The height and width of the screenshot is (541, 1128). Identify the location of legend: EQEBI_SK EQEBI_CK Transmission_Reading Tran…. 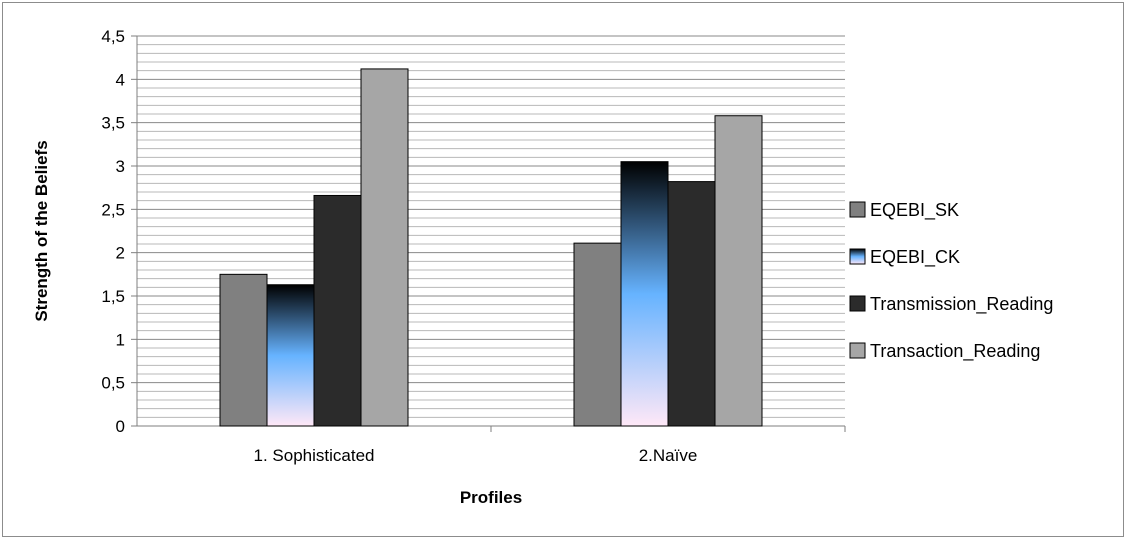
(951, 281).